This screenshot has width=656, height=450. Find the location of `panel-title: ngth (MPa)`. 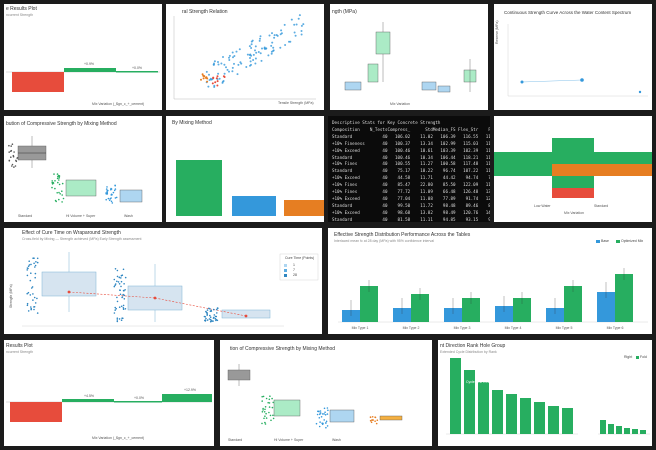

panel-title: ngth (MPa) is located at coordinates (344, 12).